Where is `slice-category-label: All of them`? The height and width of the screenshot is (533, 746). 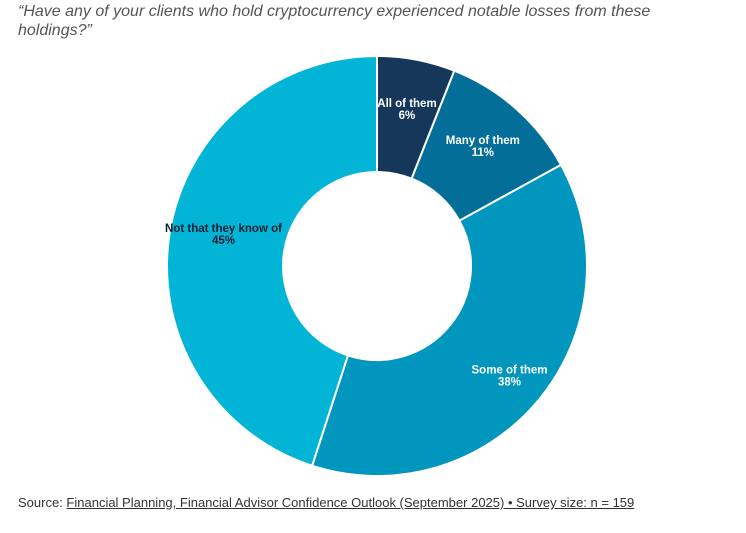
slice-category-label: All of them is located at coordinates (406, 104).